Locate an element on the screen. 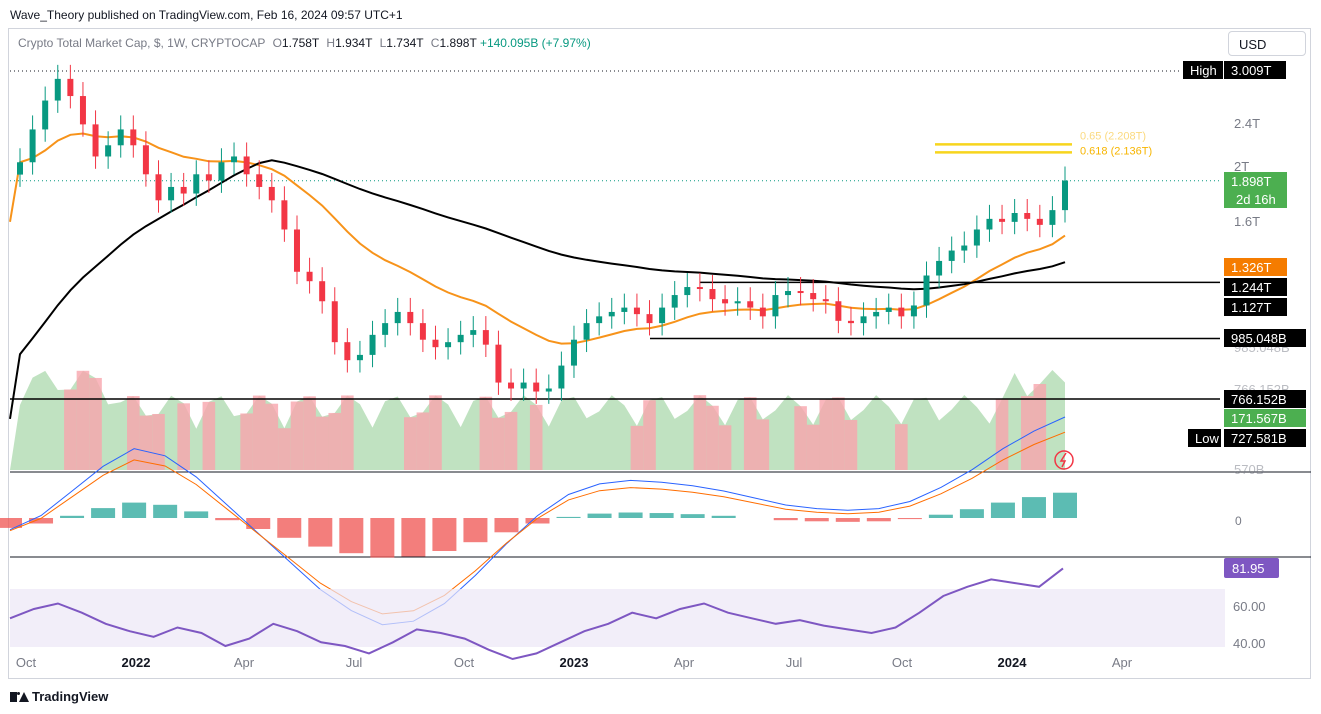  rsi-last-value-badge is located at coordinates (1251, 568).